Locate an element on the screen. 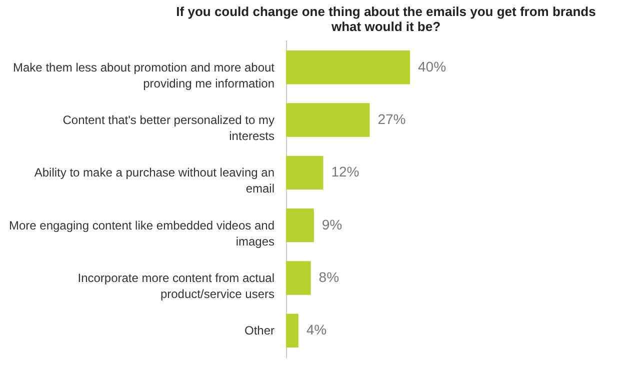 The height and width of the screenshot is (369, 640). data-label: 9% is located at coordinates (332, 224).